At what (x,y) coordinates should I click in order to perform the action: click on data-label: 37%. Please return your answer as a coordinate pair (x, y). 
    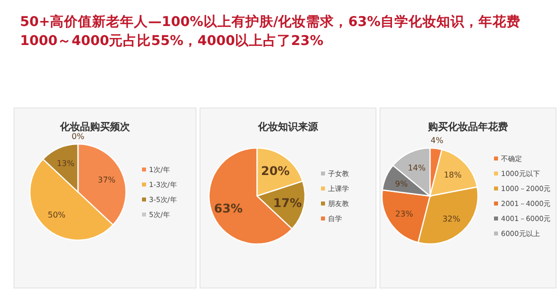
    Looking at the image, I should click on (107, 179).